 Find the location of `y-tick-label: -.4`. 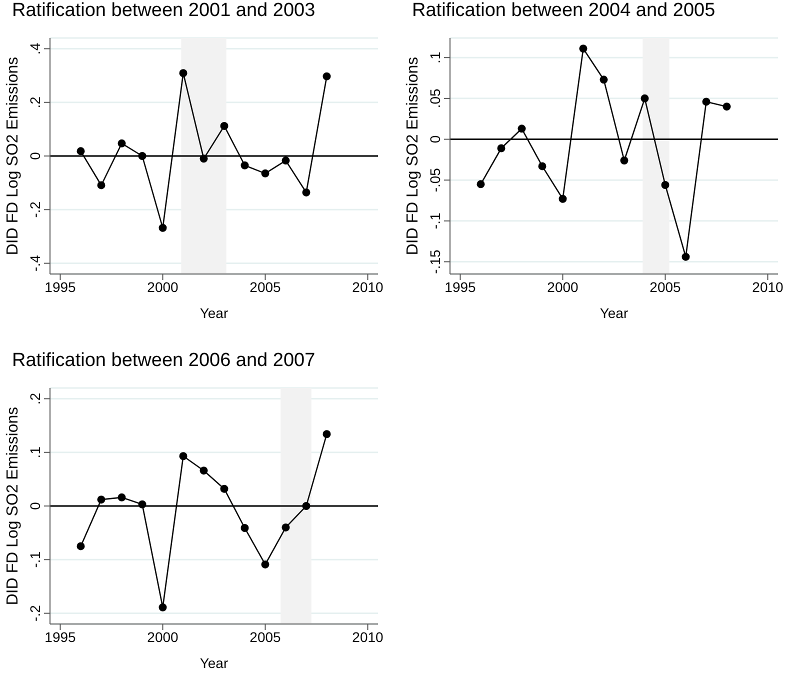

y-tick-label: -.4 is located at coordinates (35, 263).